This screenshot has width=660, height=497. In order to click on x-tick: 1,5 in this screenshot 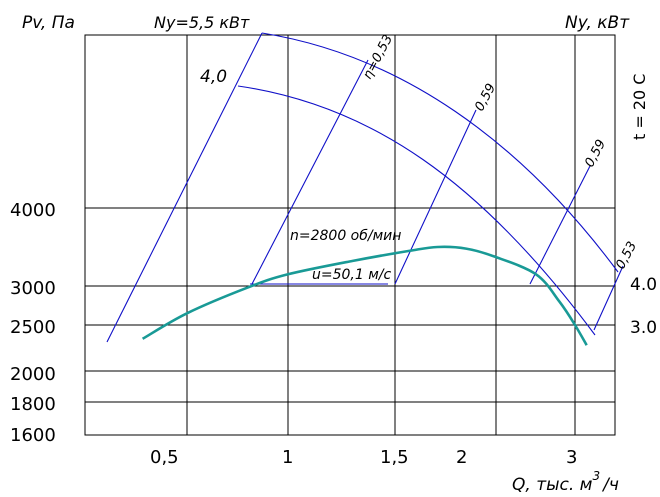, I will do `click(394, 457)`.